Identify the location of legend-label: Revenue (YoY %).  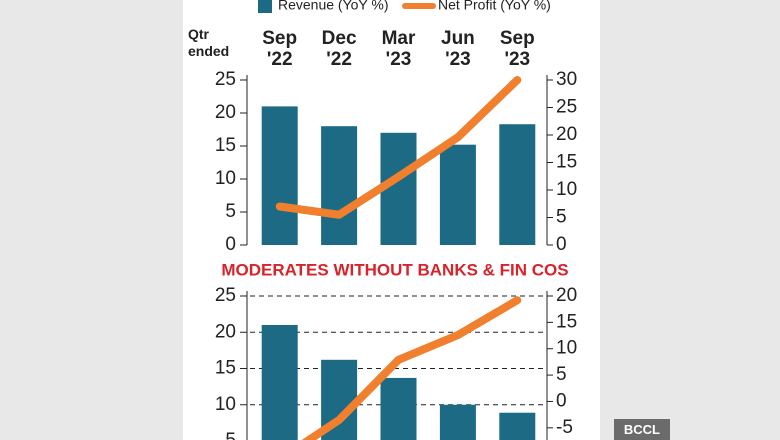
(333, 6).